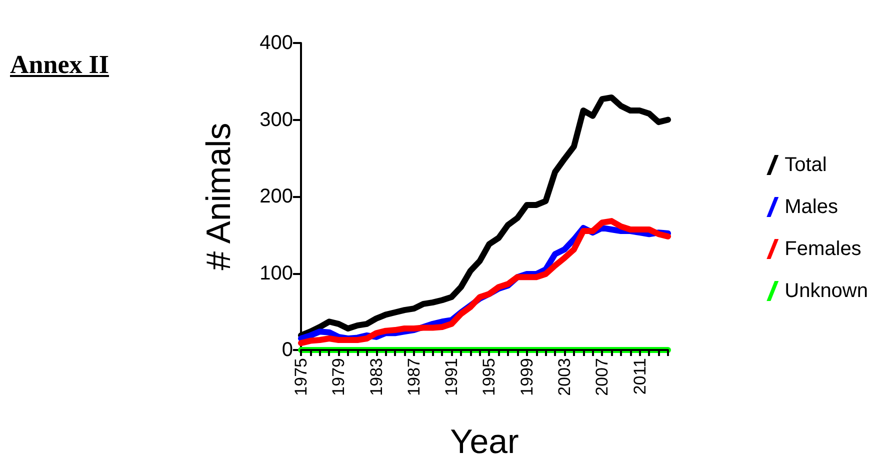 This screenshot has height=470, width=875. What do you see at coordinates (376, 377) in the screenshot?
I see `x-tick-label: 1983` at bounding box center [376, 377].